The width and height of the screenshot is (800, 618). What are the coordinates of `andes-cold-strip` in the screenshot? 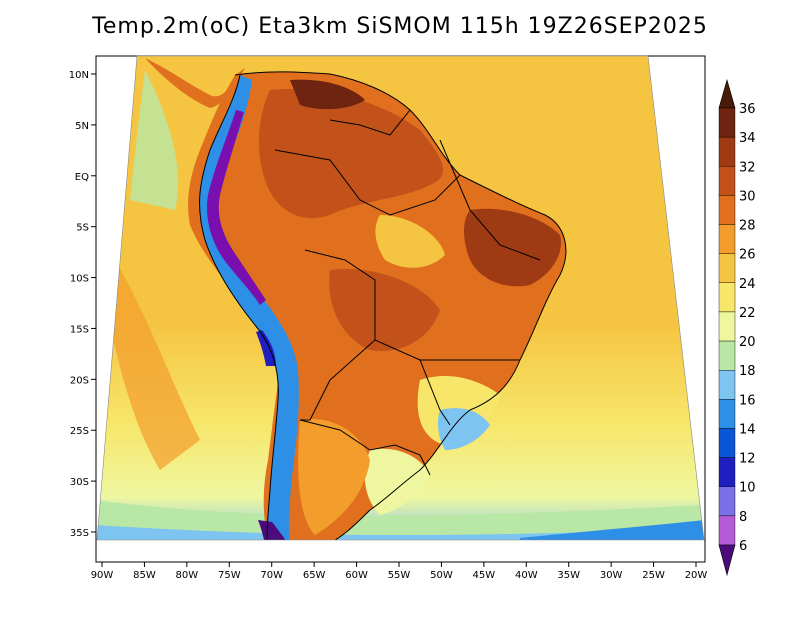 It's located at (249, 307).